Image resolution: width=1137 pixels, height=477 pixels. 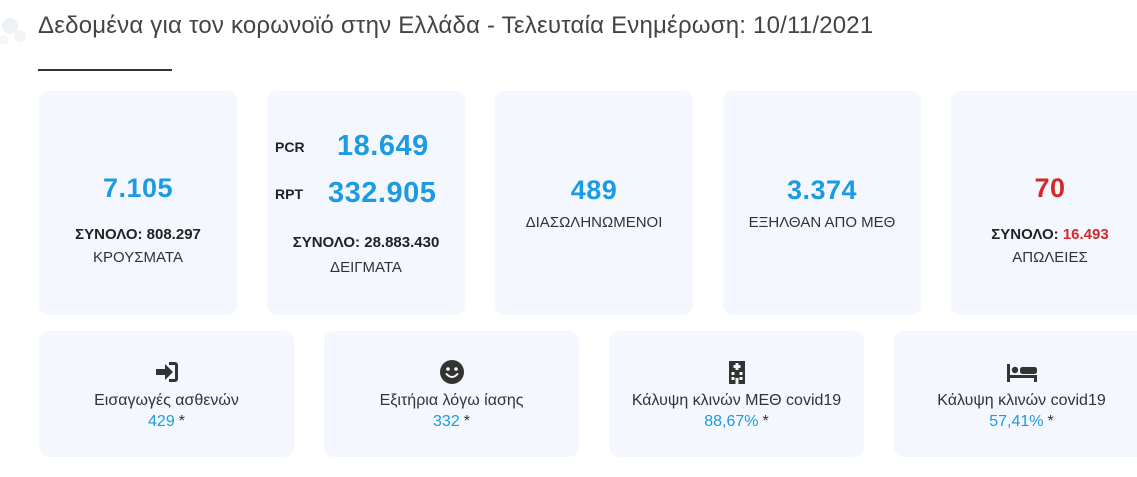 I want to click on admissions-value: 429, so click(x=161, y=421).